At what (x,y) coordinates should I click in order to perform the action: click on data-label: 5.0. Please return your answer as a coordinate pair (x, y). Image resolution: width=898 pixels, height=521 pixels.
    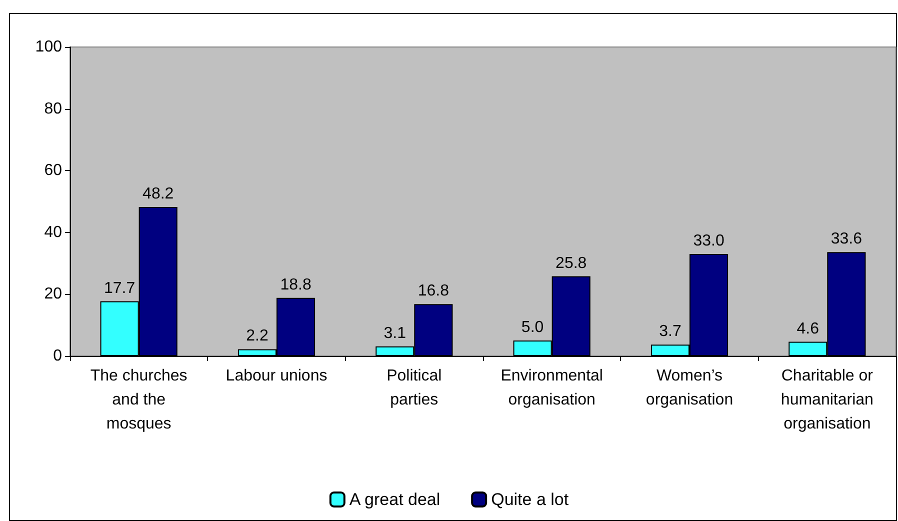
    Looking at the image, I should click on (532, 327).